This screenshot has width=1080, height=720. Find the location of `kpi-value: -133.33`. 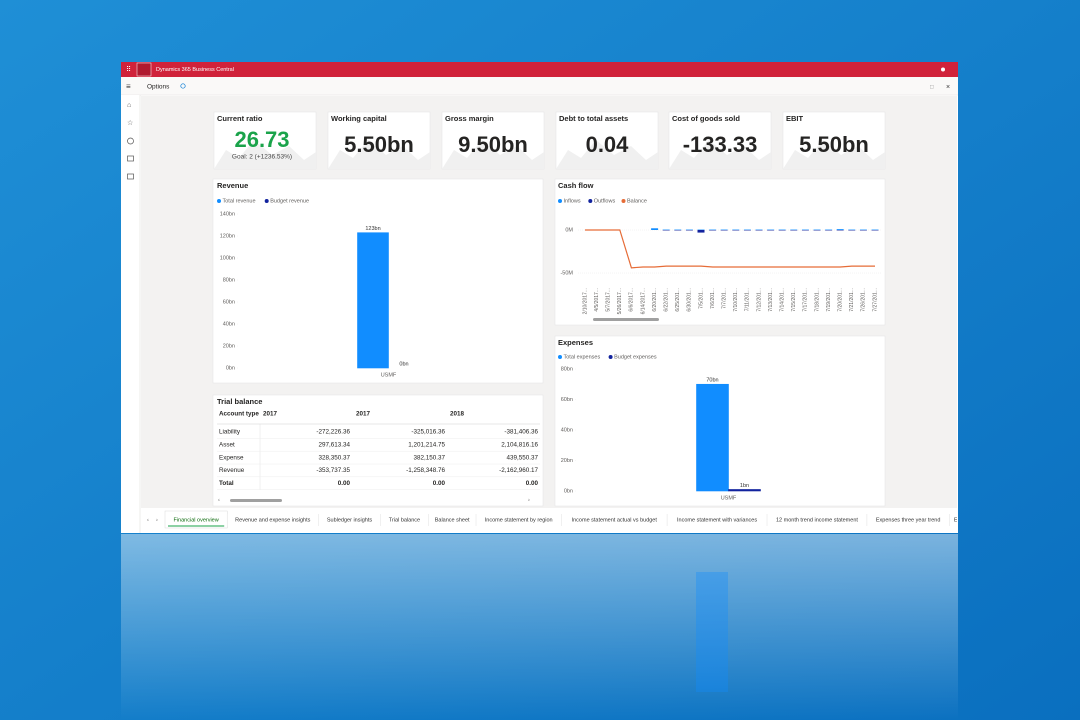

kpi-value: -133.33 is located at coordinates (720, 144).